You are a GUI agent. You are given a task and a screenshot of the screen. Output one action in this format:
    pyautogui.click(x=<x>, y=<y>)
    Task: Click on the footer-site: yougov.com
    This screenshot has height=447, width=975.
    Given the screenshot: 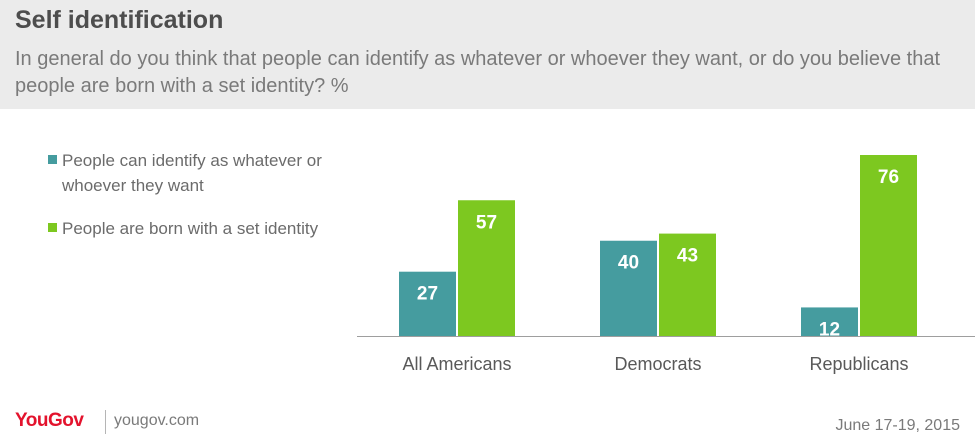 What is the action you would take?
    pyautogui.click(x=157, y=420)
    